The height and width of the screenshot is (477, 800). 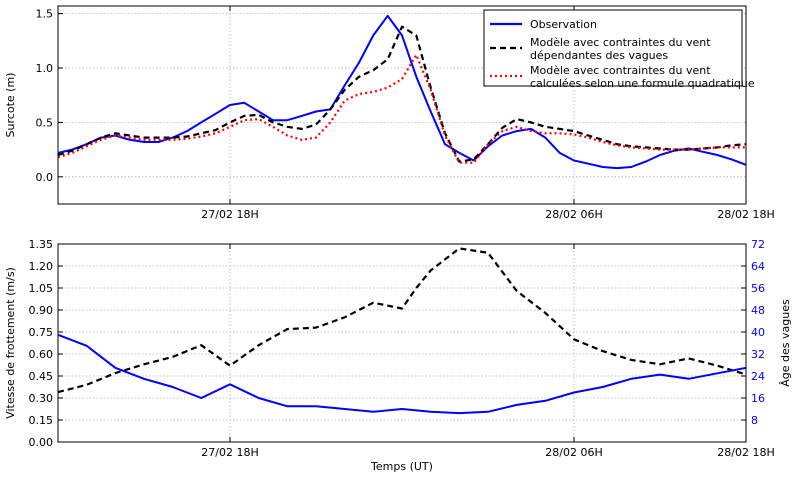 What do you see at coordinates (41, 332) in the screenshot?
I see `y-tick-label: 0.75` at bounding box center [41, 332].